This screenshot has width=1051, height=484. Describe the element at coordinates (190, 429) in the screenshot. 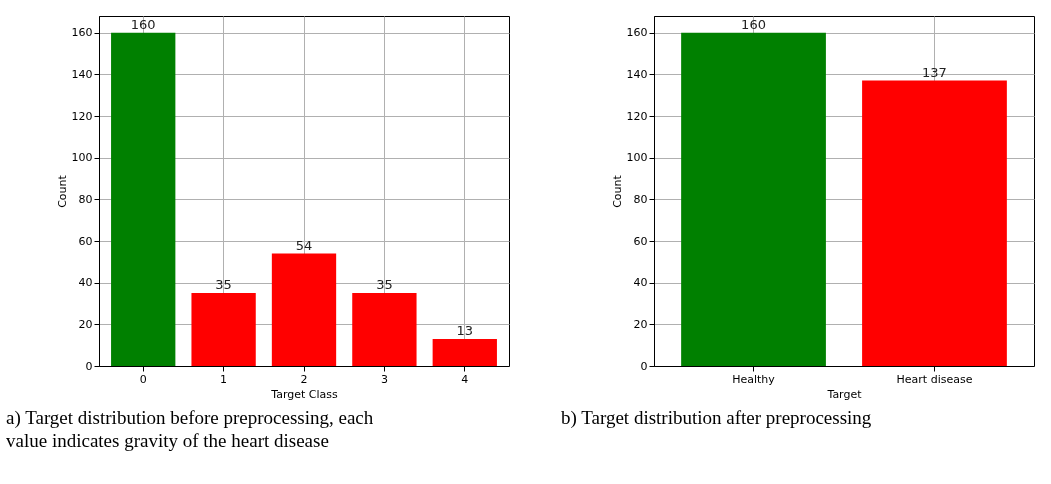

I see `text: a) Target distribution before preprocessing, each value indicates gravity of the heart disease` at that location.